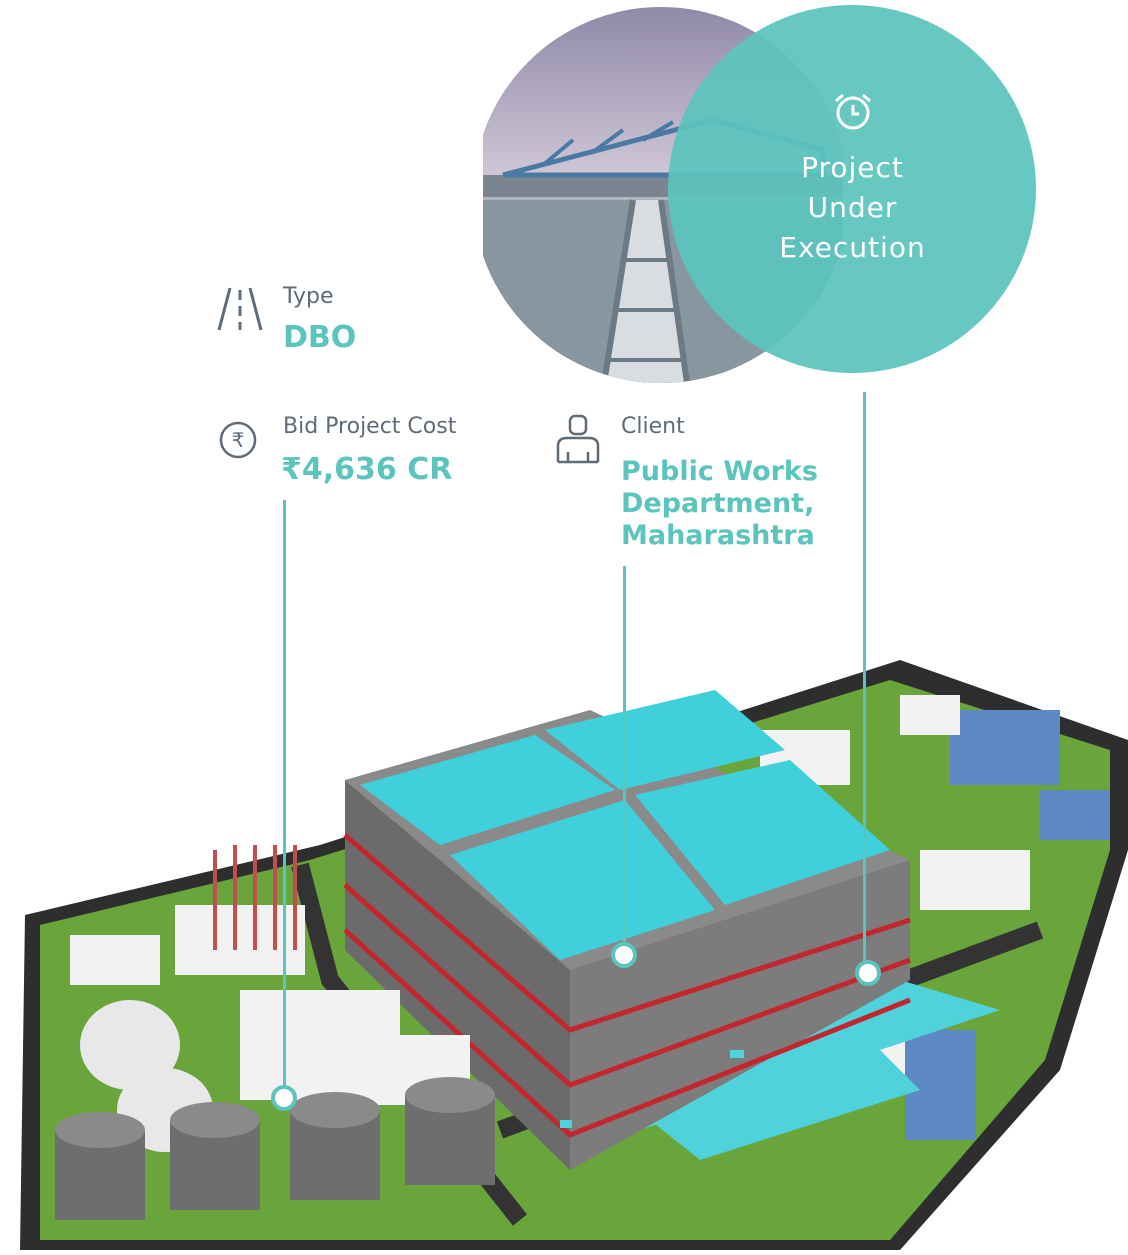  I want to click on cost-connector-line, so click(284, 797).